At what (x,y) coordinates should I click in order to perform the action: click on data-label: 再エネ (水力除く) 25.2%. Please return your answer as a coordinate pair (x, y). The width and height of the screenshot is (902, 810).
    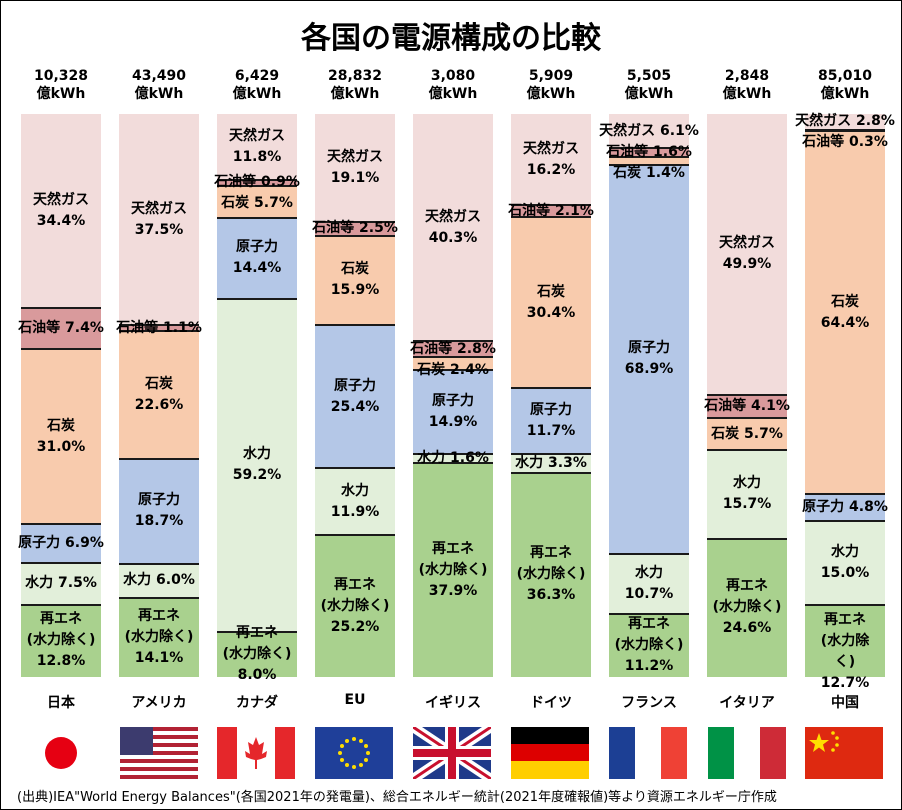
    Looking at the image, I should click on (355, 606).